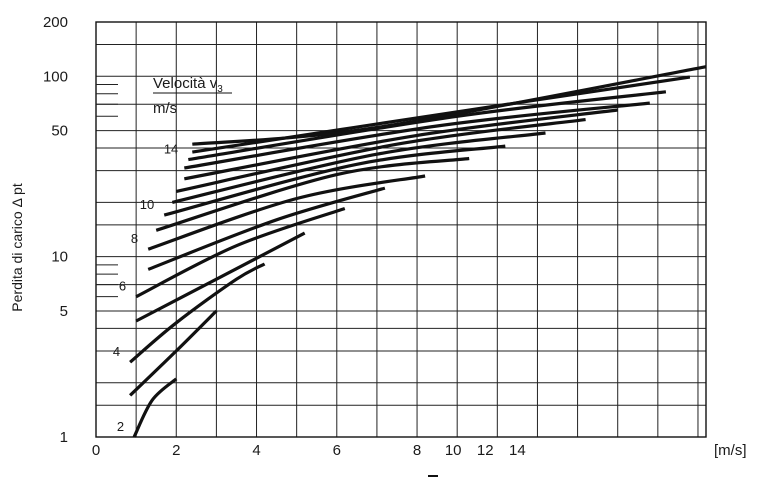 The height and width of the screenshot is (482, 770). What do you see at coordinates (417, 450) in the screenshot?
I see `x-tick-label: 8` at bounding box center [417, 450].